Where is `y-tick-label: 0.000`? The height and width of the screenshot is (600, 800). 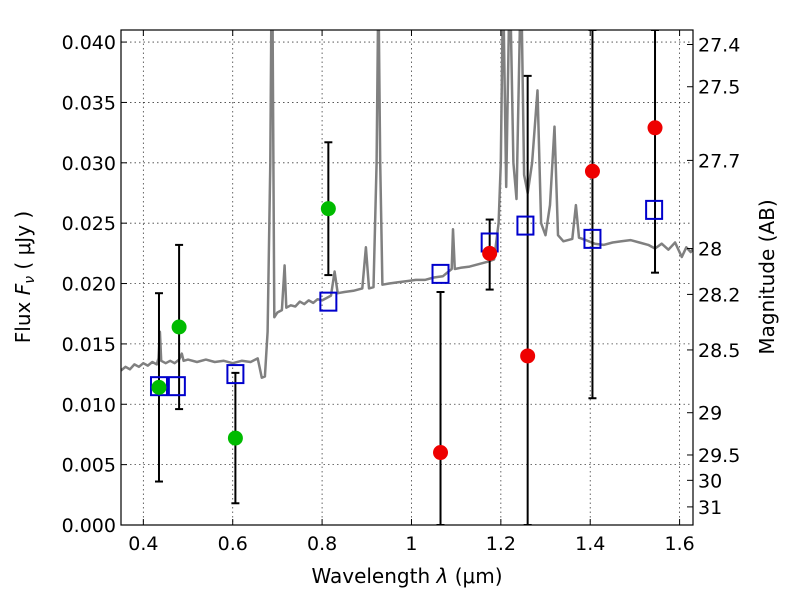
y-tick-label: 0.000 is located at coordinates (89, 526).